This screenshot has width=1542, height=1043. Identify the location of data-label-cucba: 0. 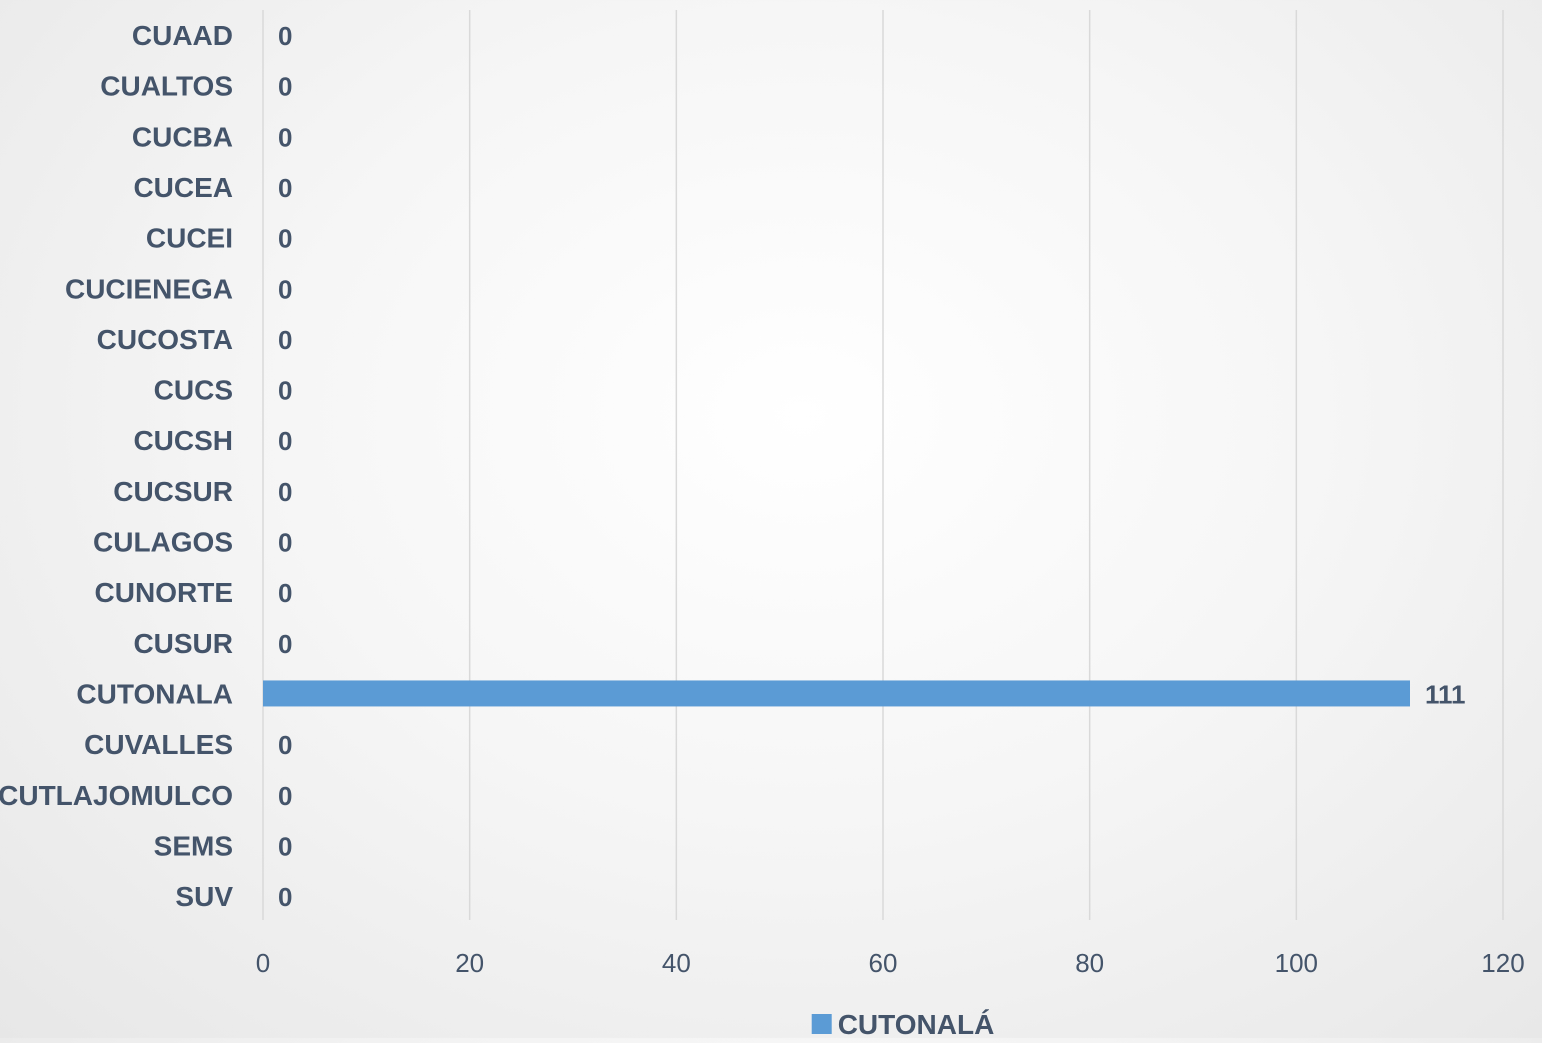
(285, 137).